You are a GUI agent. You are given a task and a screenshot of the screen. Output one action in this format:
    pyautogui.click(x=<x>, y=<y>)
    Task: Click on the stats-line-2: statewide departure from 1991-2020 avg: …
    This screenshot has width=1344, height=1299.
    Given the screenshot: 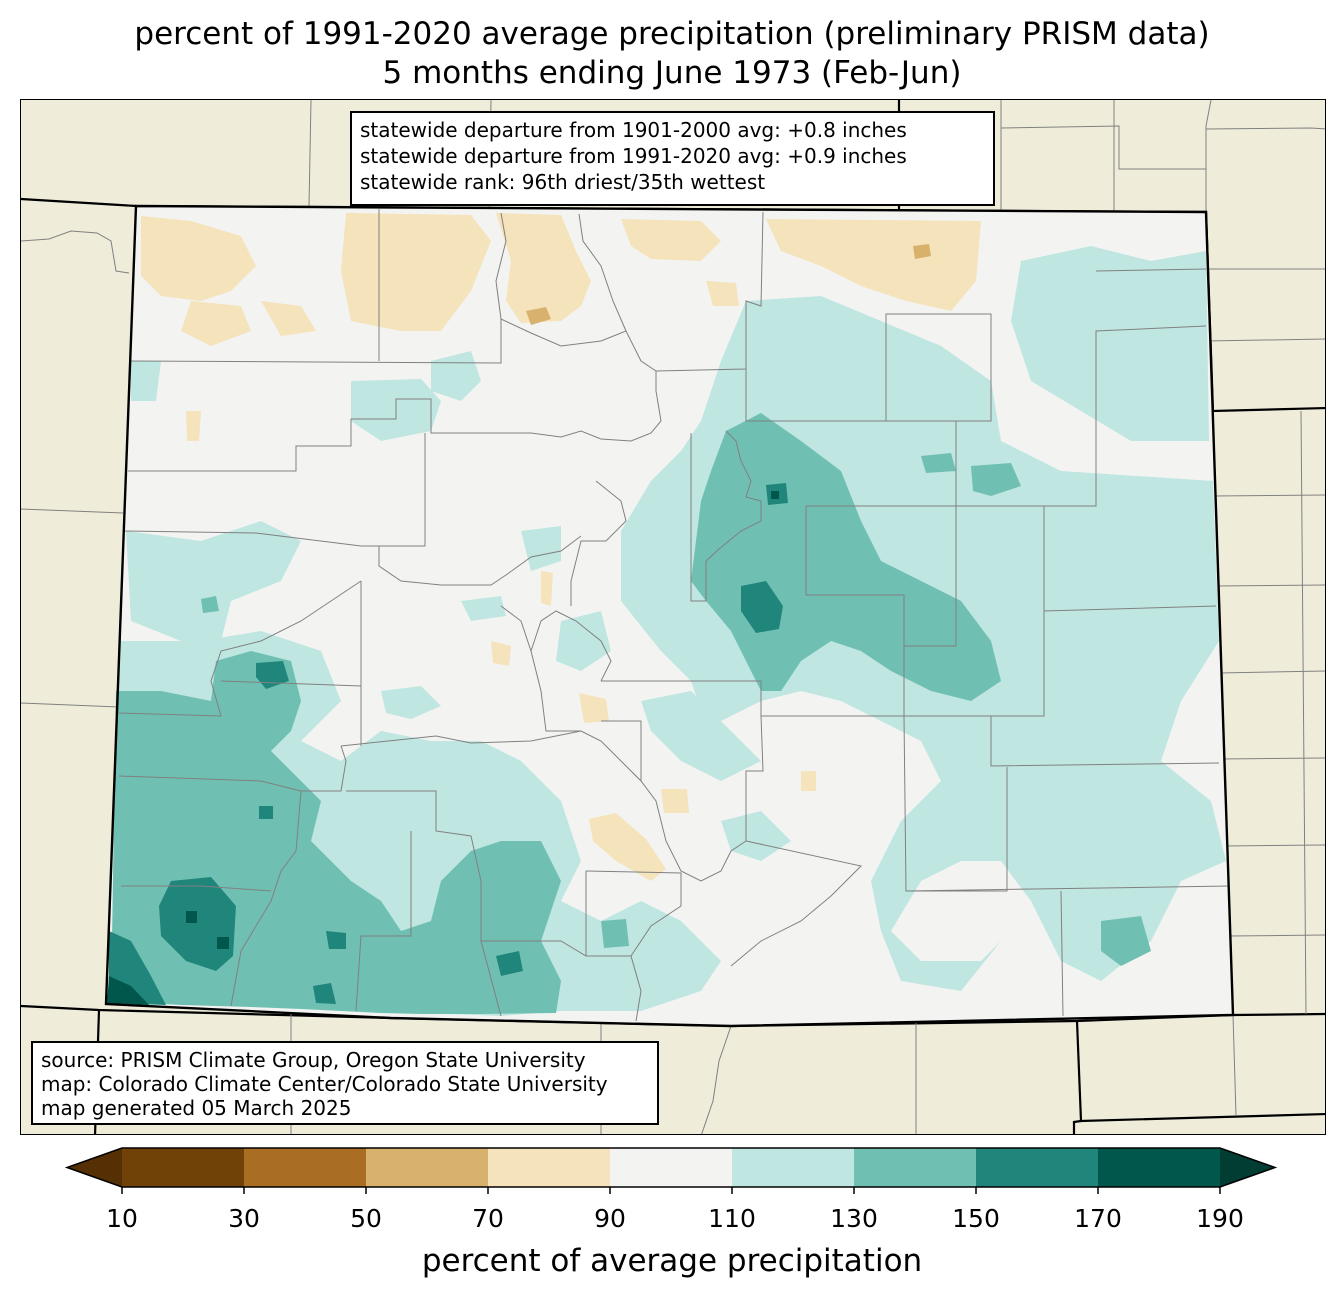 What is the action you would take?
    pyautogui.click(x=633, y=156)
    